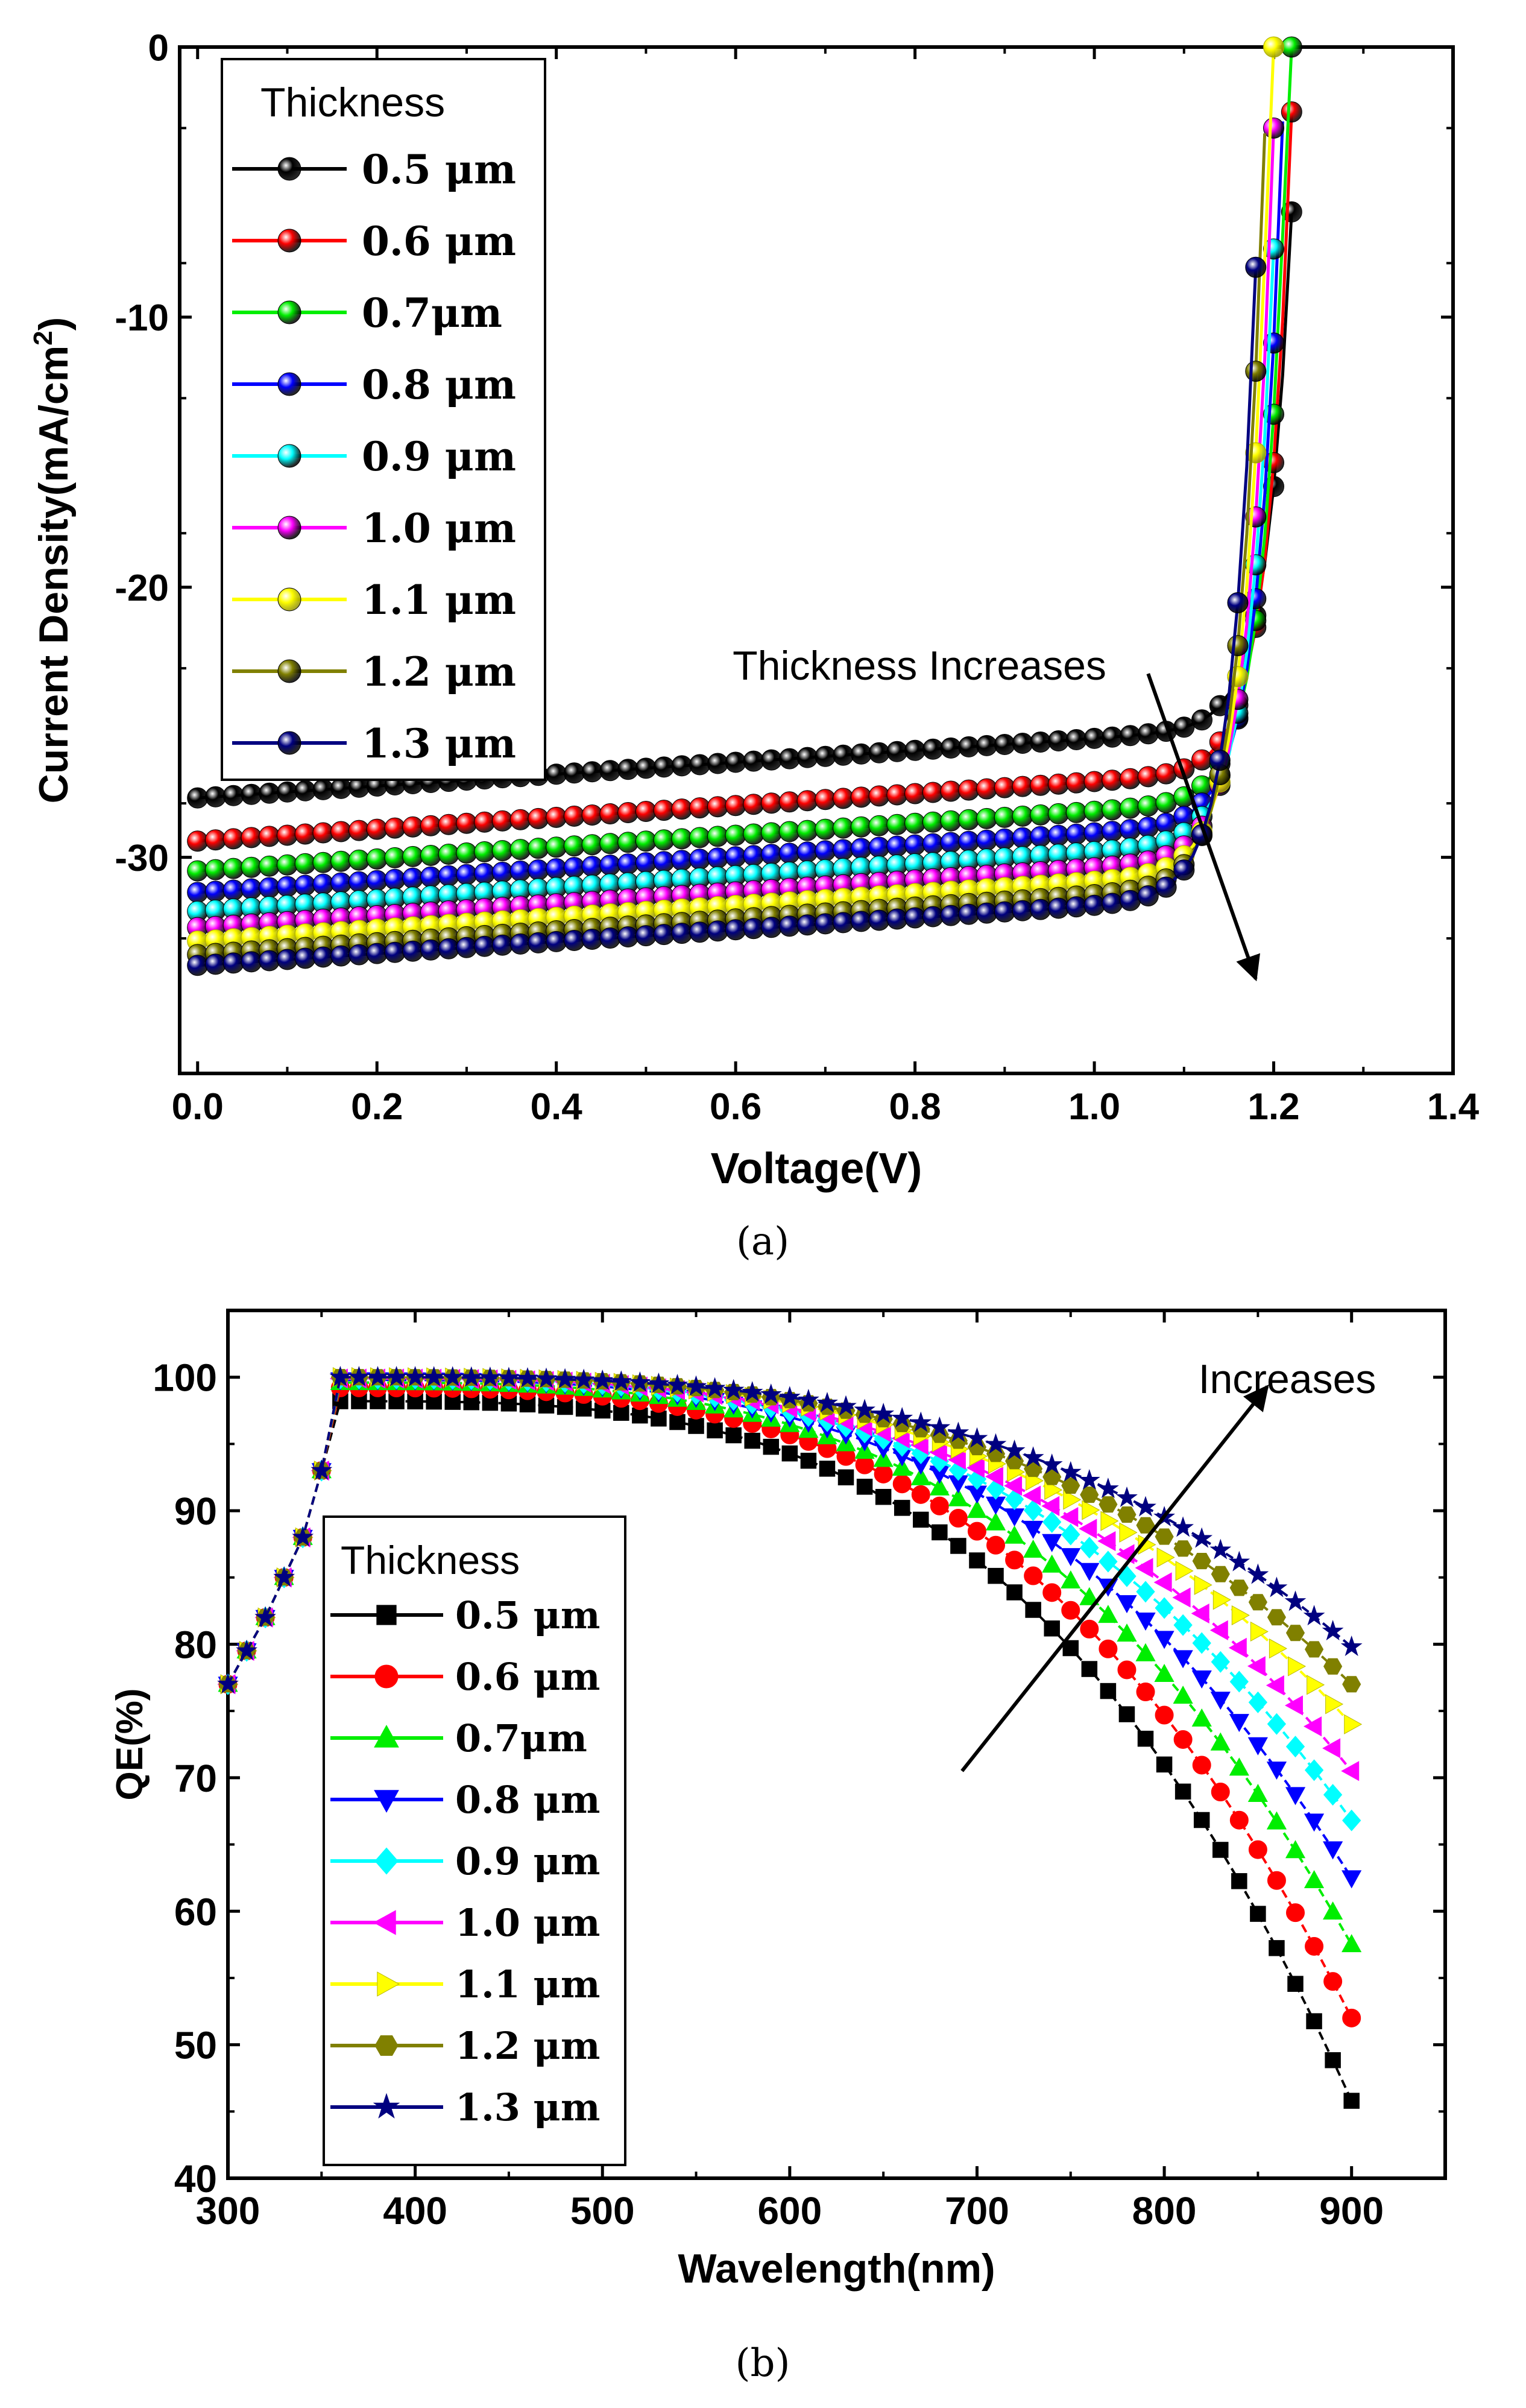 This screenshot has height=2408, width=1526. I want to click on panel-caption: (b), so click(763, 2364).